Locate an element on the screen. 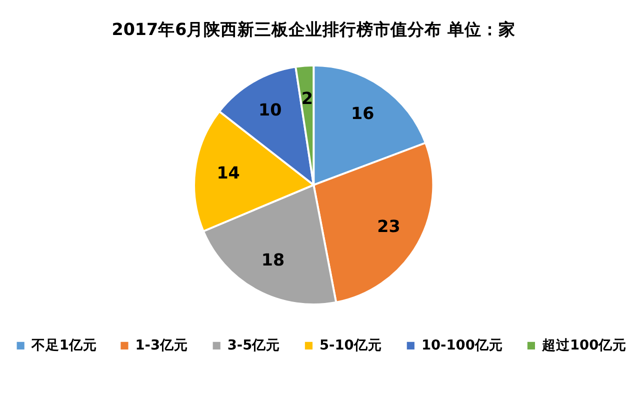 The image size is (640, 400). data-label: 23 is located at coordinates (388, 226).